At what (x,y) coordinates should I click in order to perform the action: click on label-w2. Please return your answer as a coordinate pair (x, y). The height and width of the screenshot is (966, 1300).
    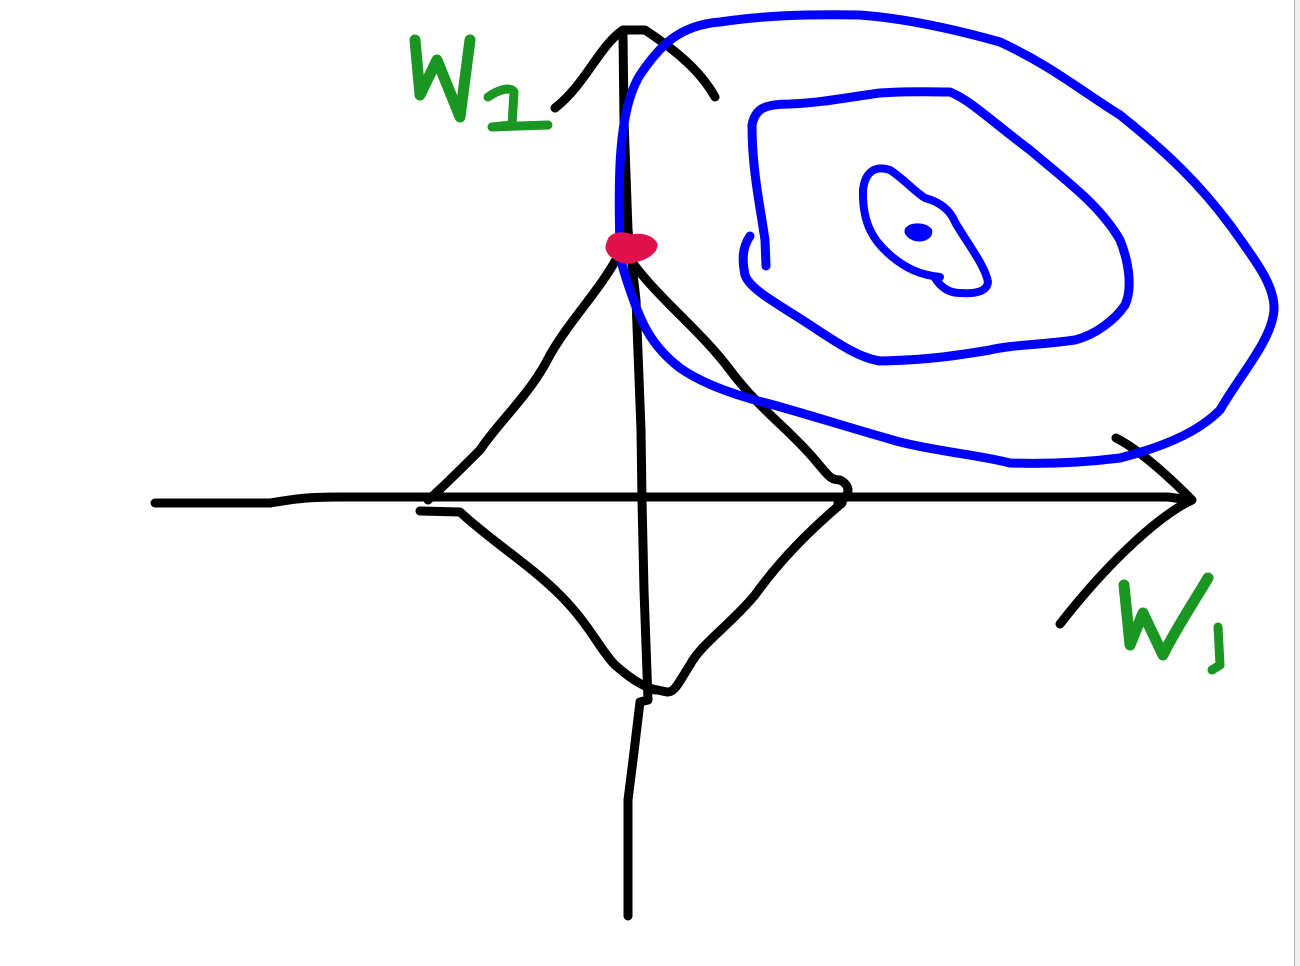
    Looking at the image, I should click on (481, 83).